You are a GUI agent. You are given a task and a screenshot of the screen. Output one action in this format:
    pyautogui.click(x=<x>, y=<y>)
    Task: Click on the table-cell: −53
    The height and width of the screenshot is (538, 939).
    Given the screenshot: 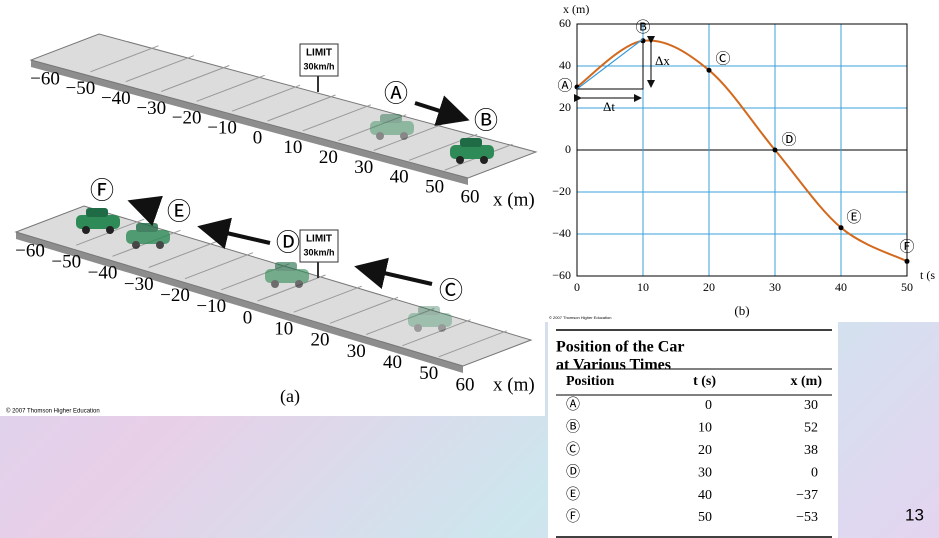 What is the action you would take?
    pyautogui.click(x=807, y=517)
    